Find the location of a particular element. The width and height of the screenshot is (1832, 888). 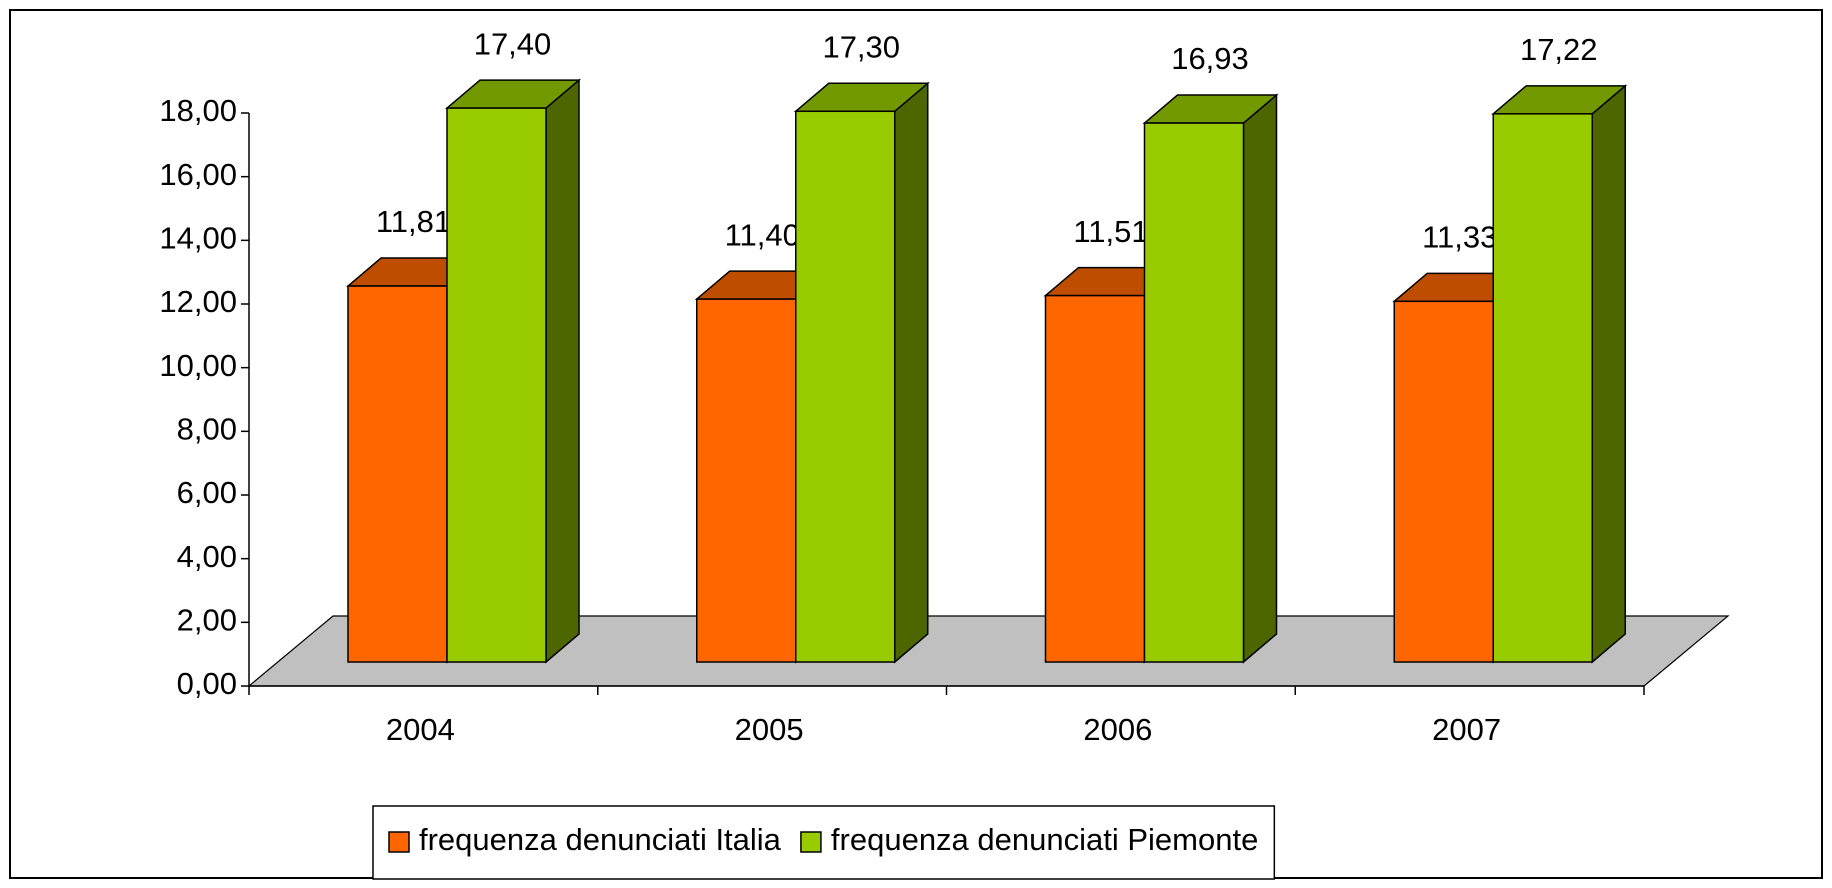

y-tick-label: 8,00 is located at coordinates (207, 429).